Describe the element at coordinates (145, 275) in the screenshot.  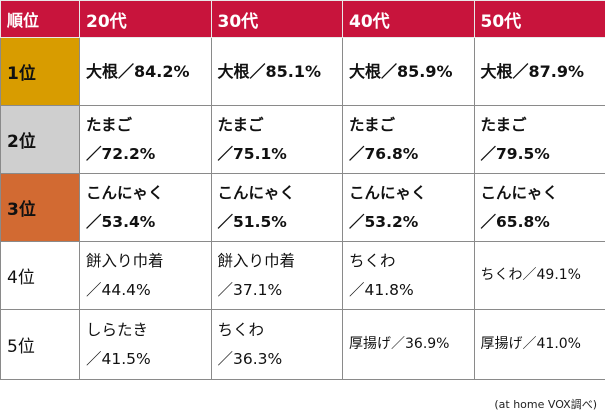
I see `ranking-cell: 餅入り巾着 ／44.4%` at that location.